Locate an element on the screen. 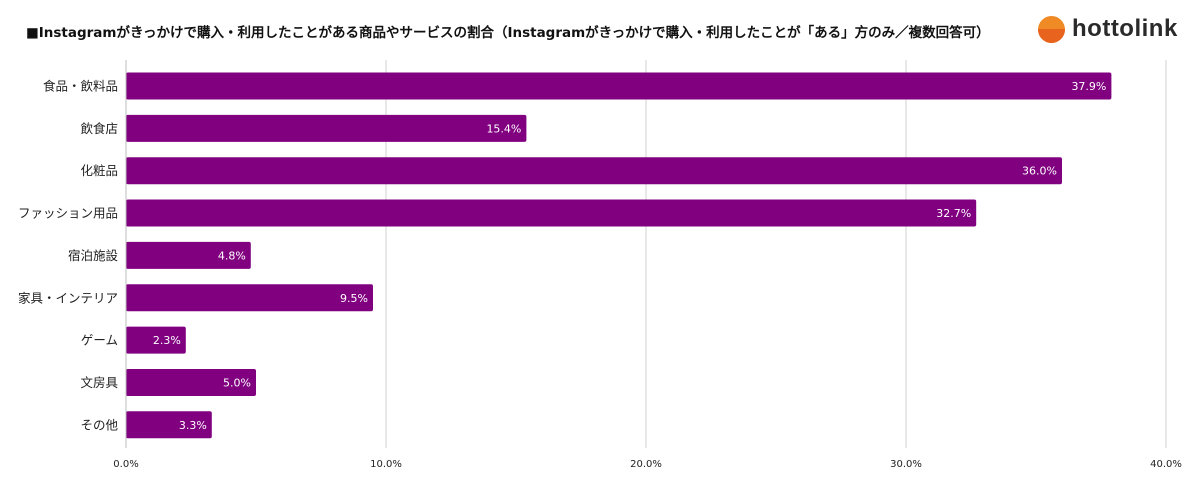  x-tick-label: 30.0% is located at coordinates (906, 464).